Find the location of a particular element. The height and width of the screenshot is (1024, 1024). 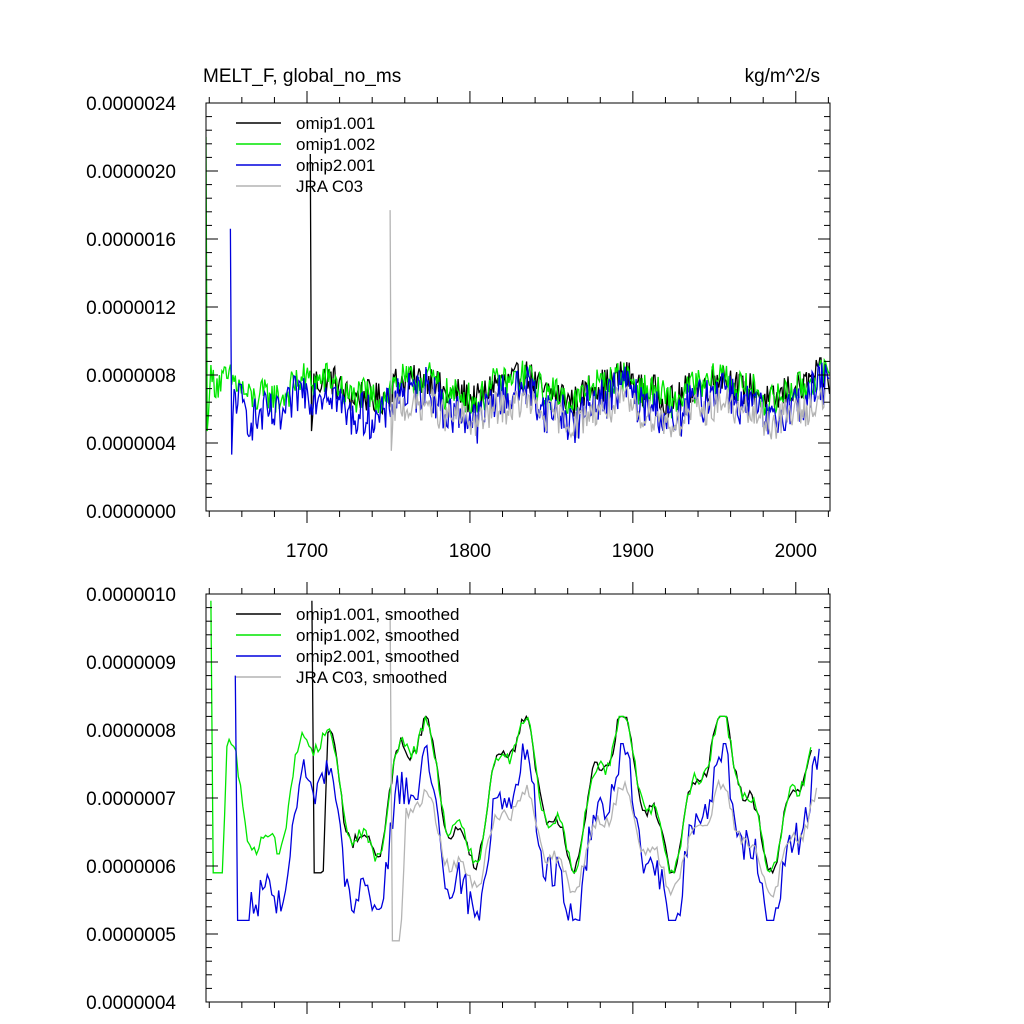

series-line-omip2-001-smoothed is located at coordinates (527, 798).